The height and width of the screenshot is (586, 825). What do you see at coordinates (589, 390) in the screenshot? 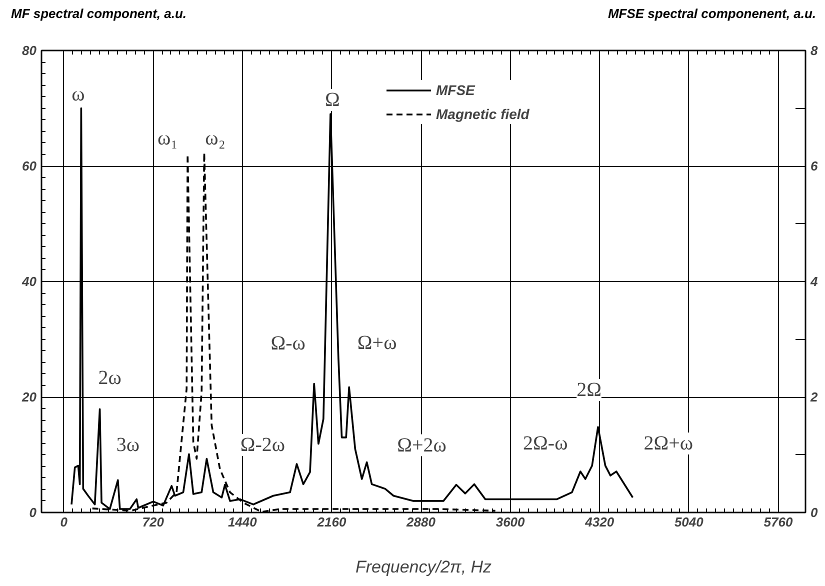
I see `annotation: 2Ω` at bounding box center [589, 390].